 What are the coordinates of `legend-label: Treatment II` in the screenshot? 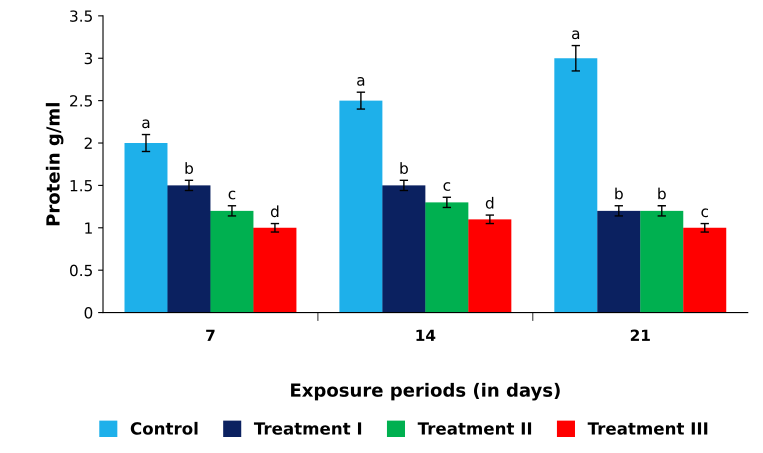 It's located at (475, 428).